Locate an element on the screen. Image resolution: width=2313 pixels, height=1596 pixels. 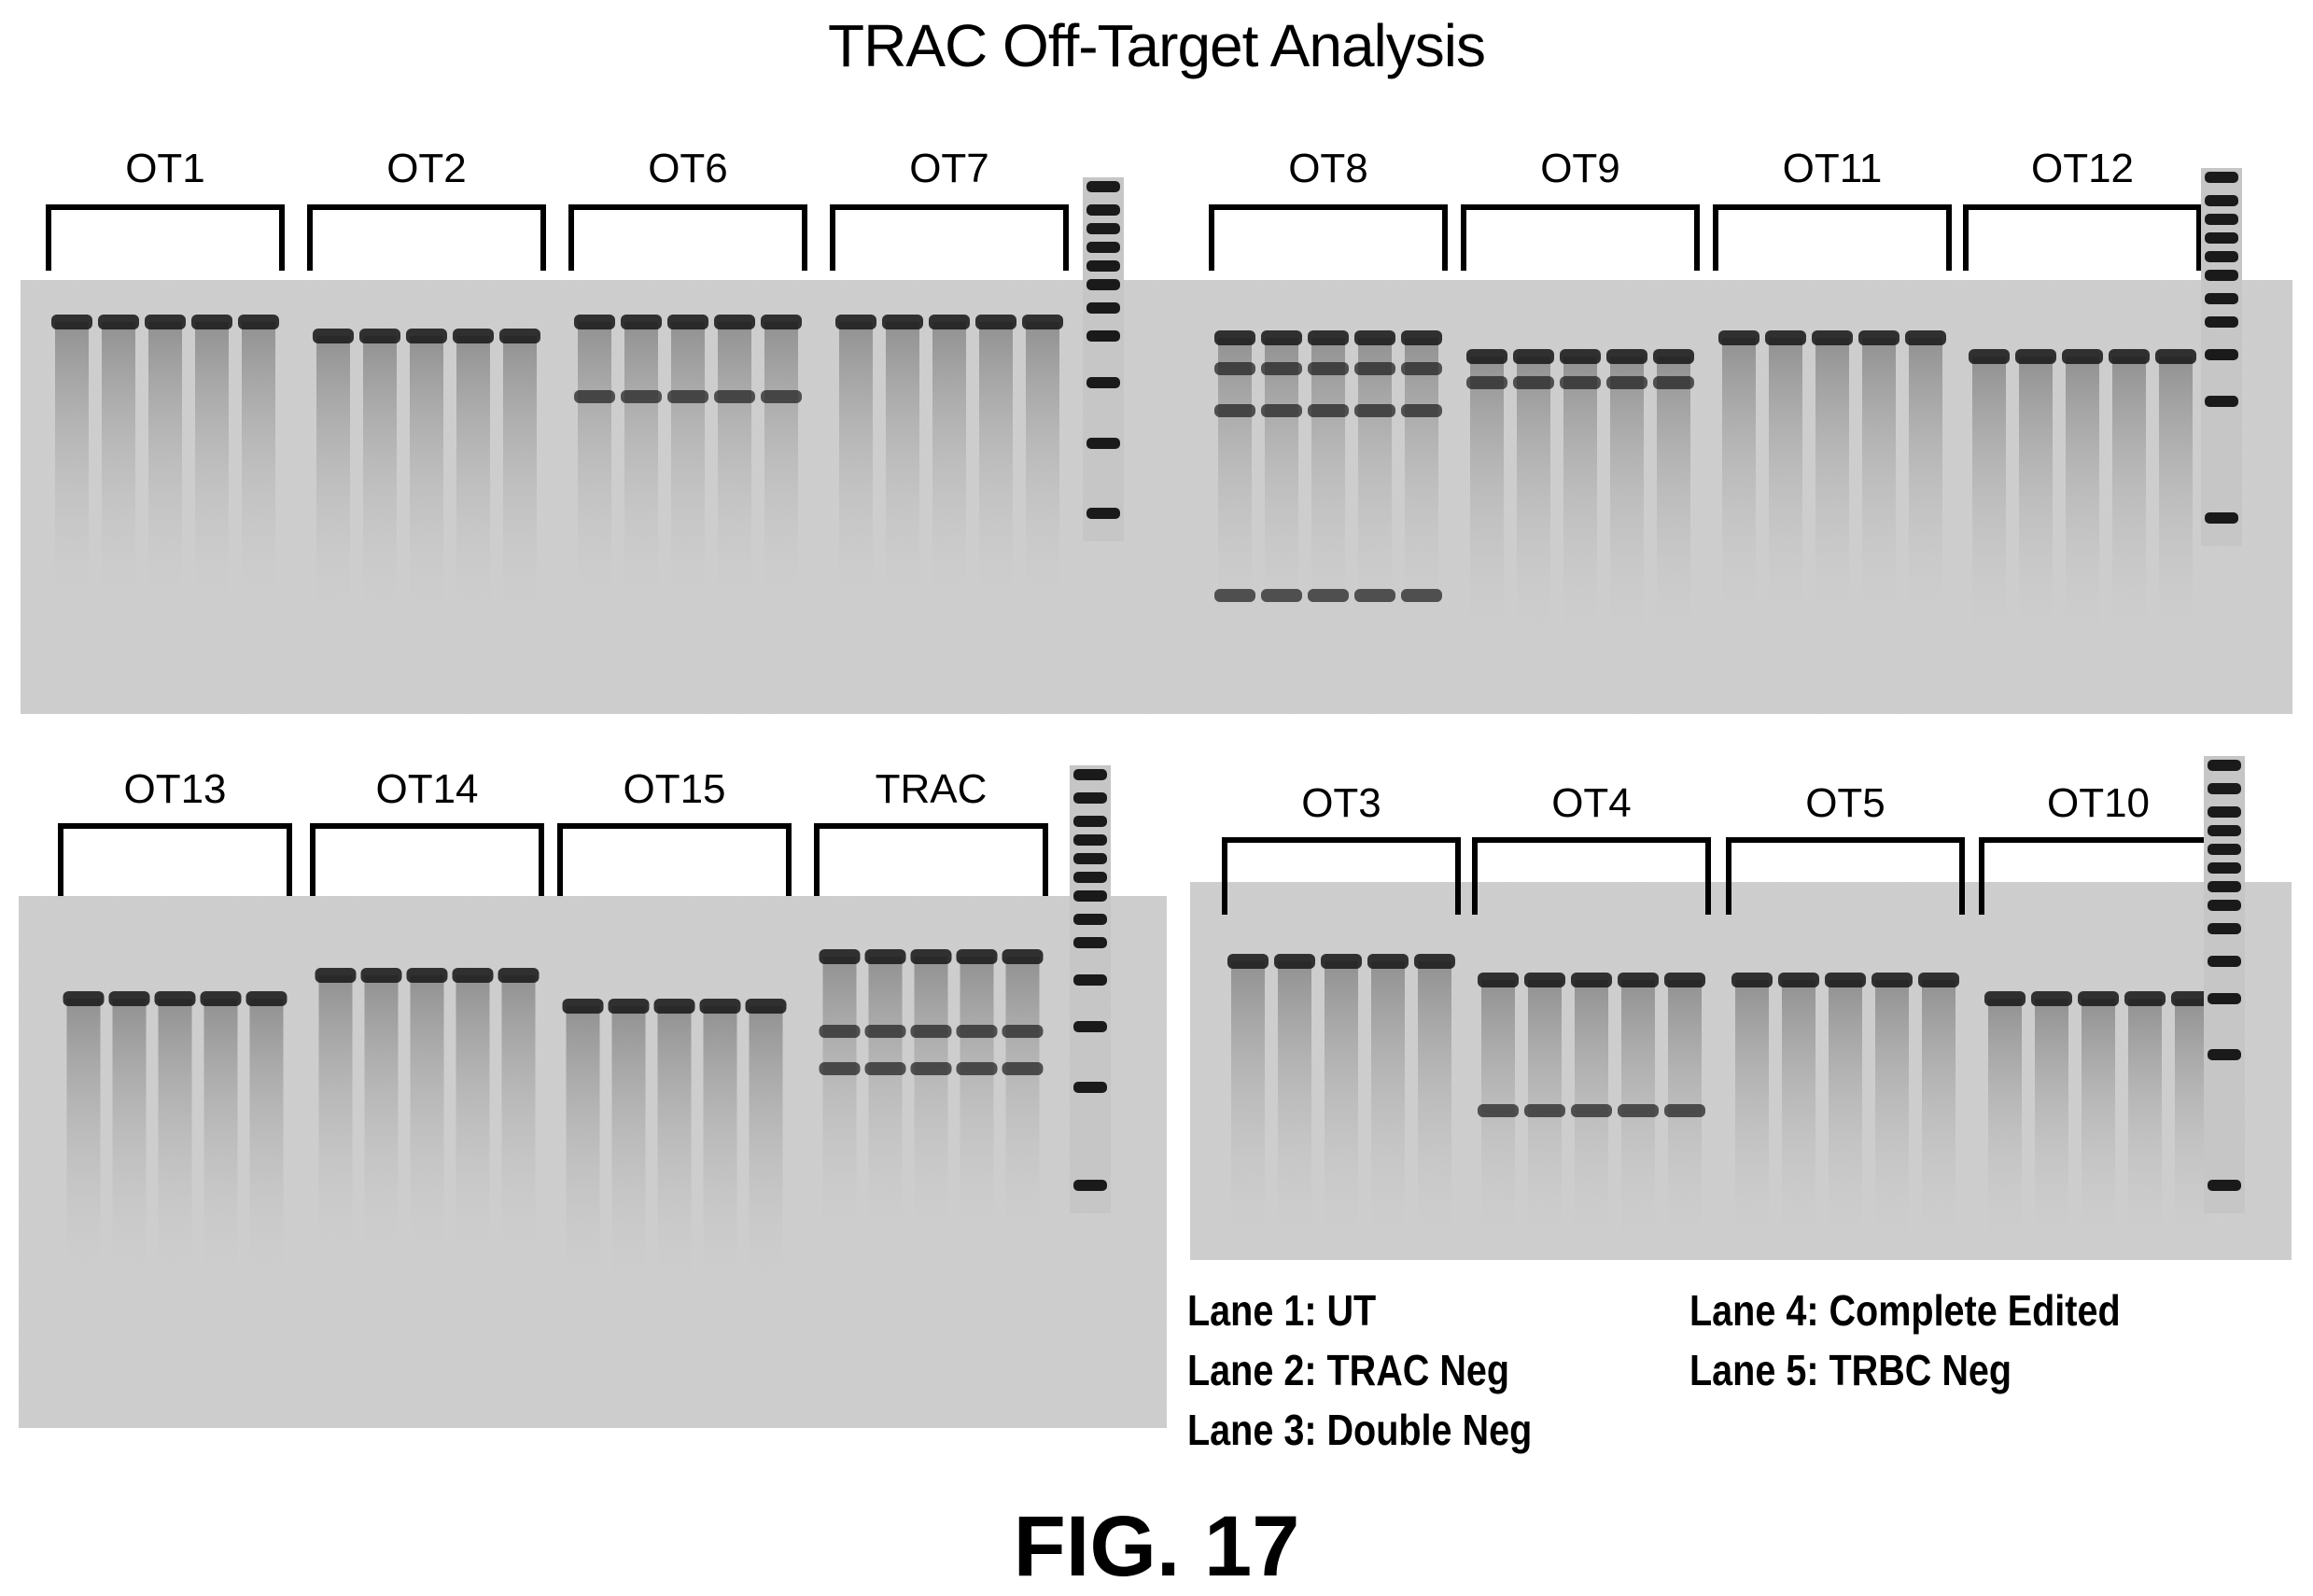
group-label-ot6: OT6 is located at coordinates (688, 168).